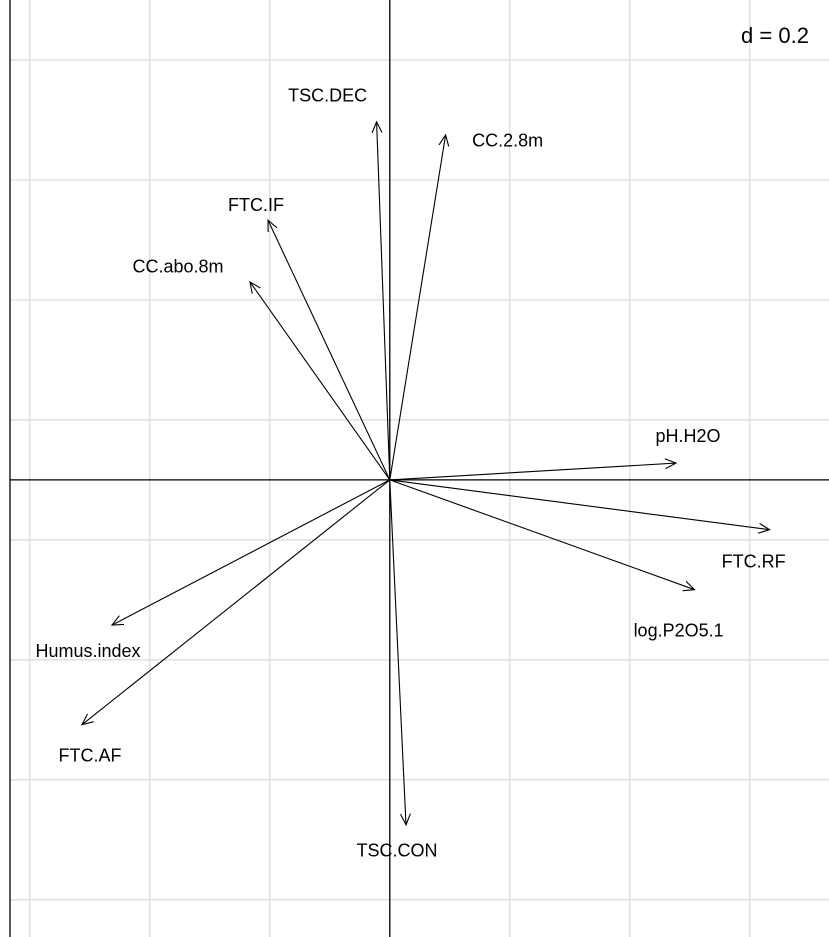 Image resolution: width=829 pixels, height=937 pixels. I want to click on grid-label: d = 0.2, so click(775, 35).